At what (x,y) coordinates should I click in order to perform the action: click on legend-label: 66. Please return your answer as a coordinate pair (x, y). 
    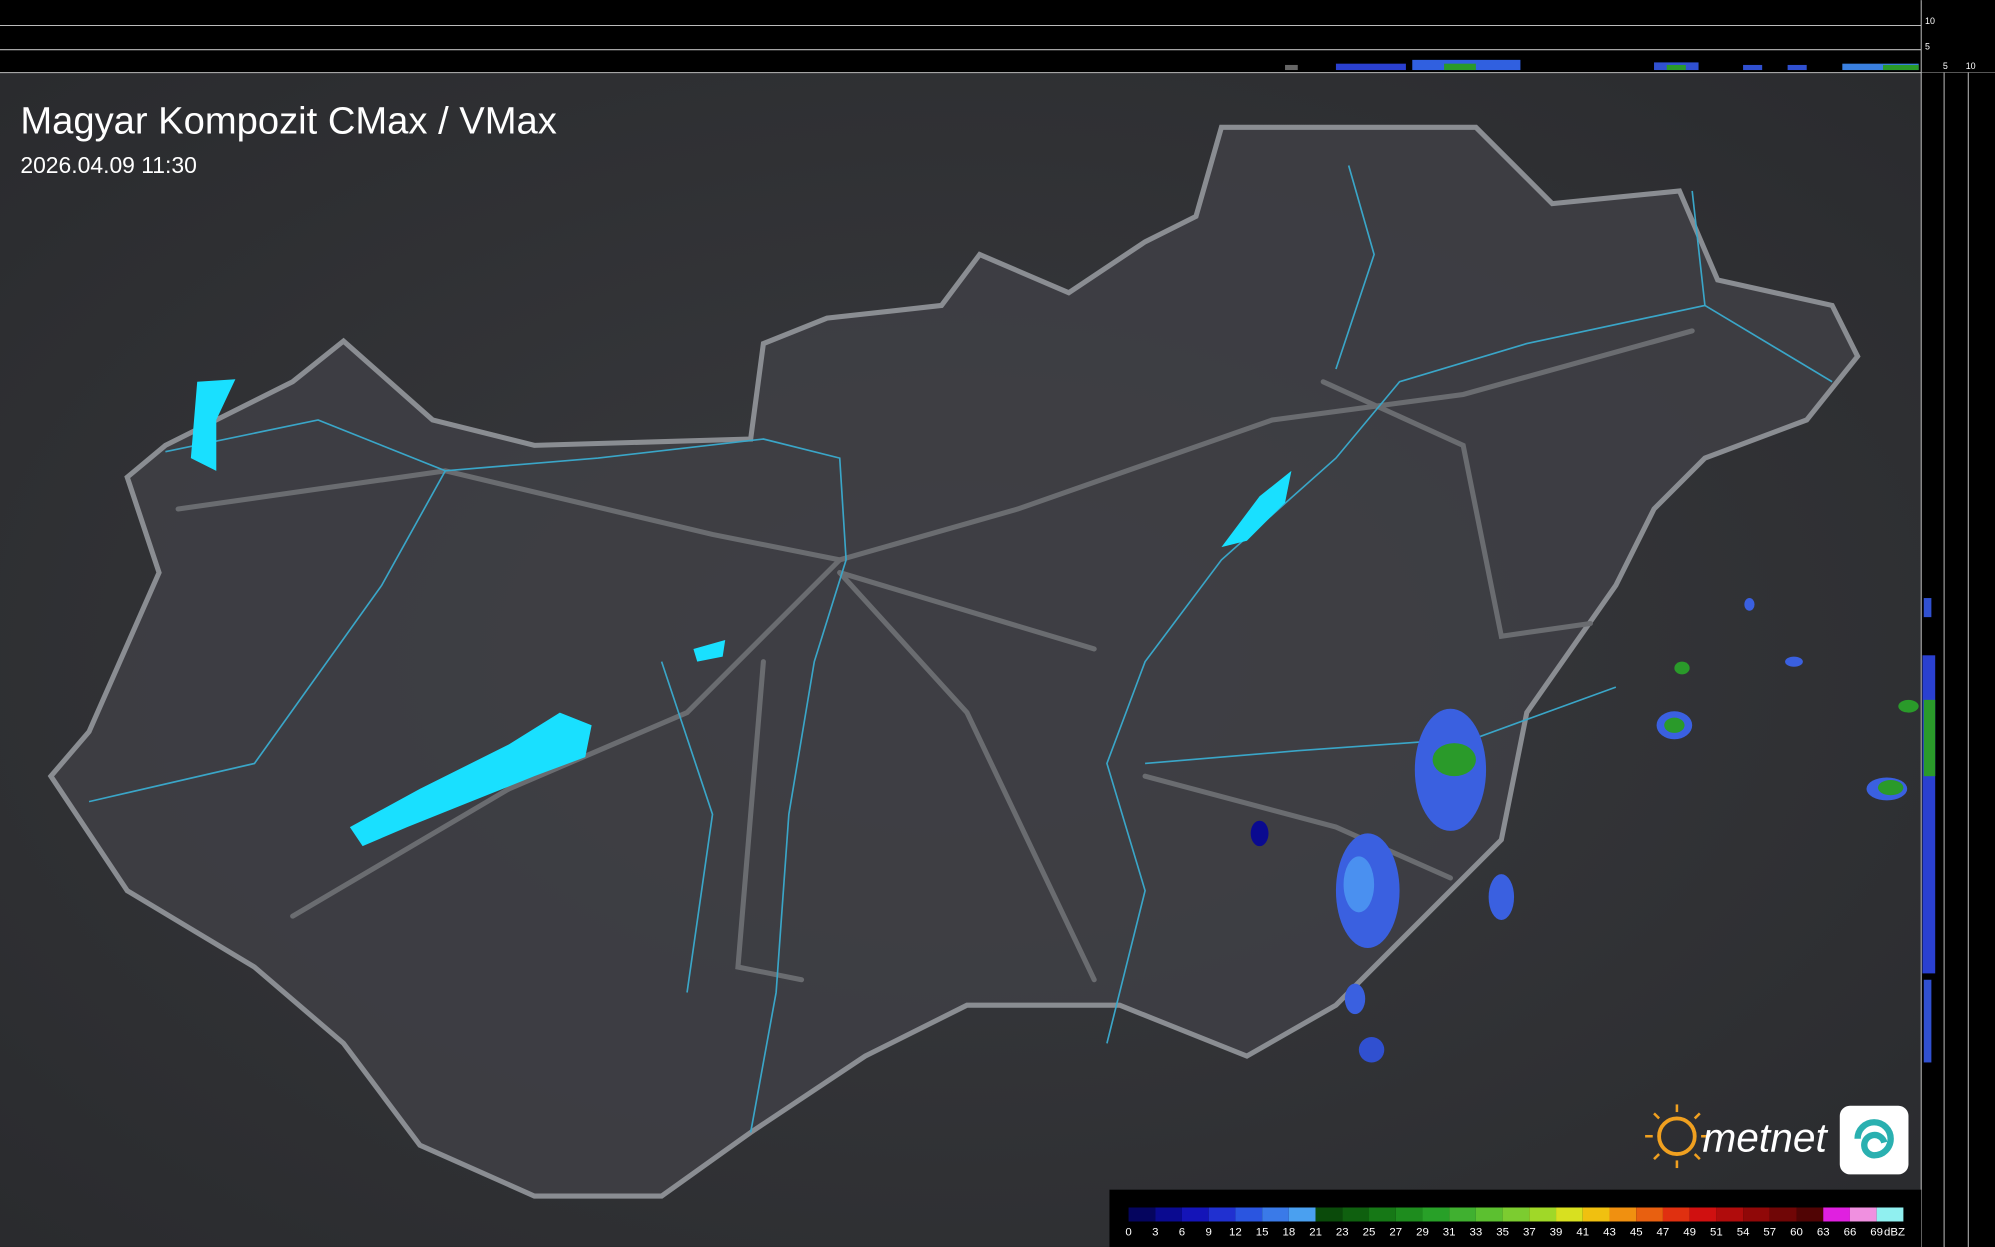
    Looking at the image, I should click on (1850, 1232).